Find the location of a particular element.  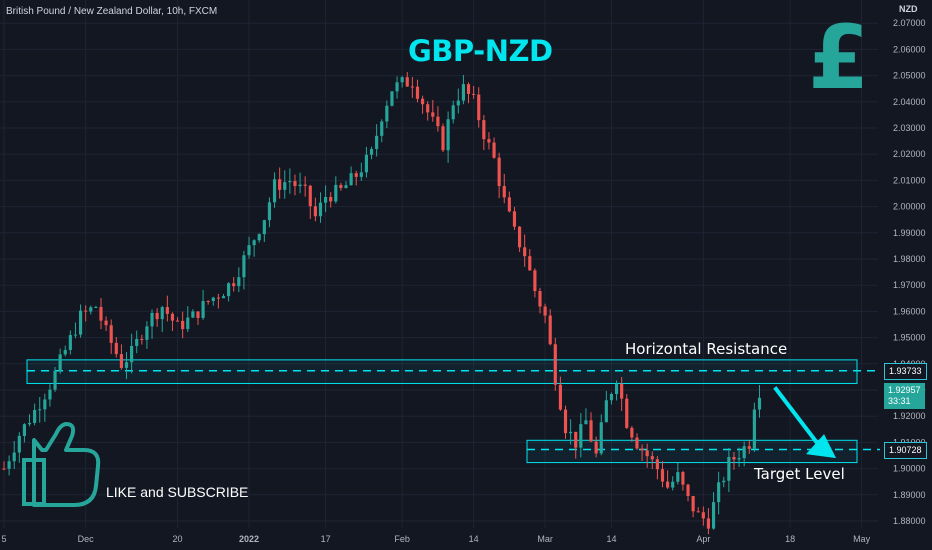

x-tick-label: 18 is located at coordinates (790, 539).